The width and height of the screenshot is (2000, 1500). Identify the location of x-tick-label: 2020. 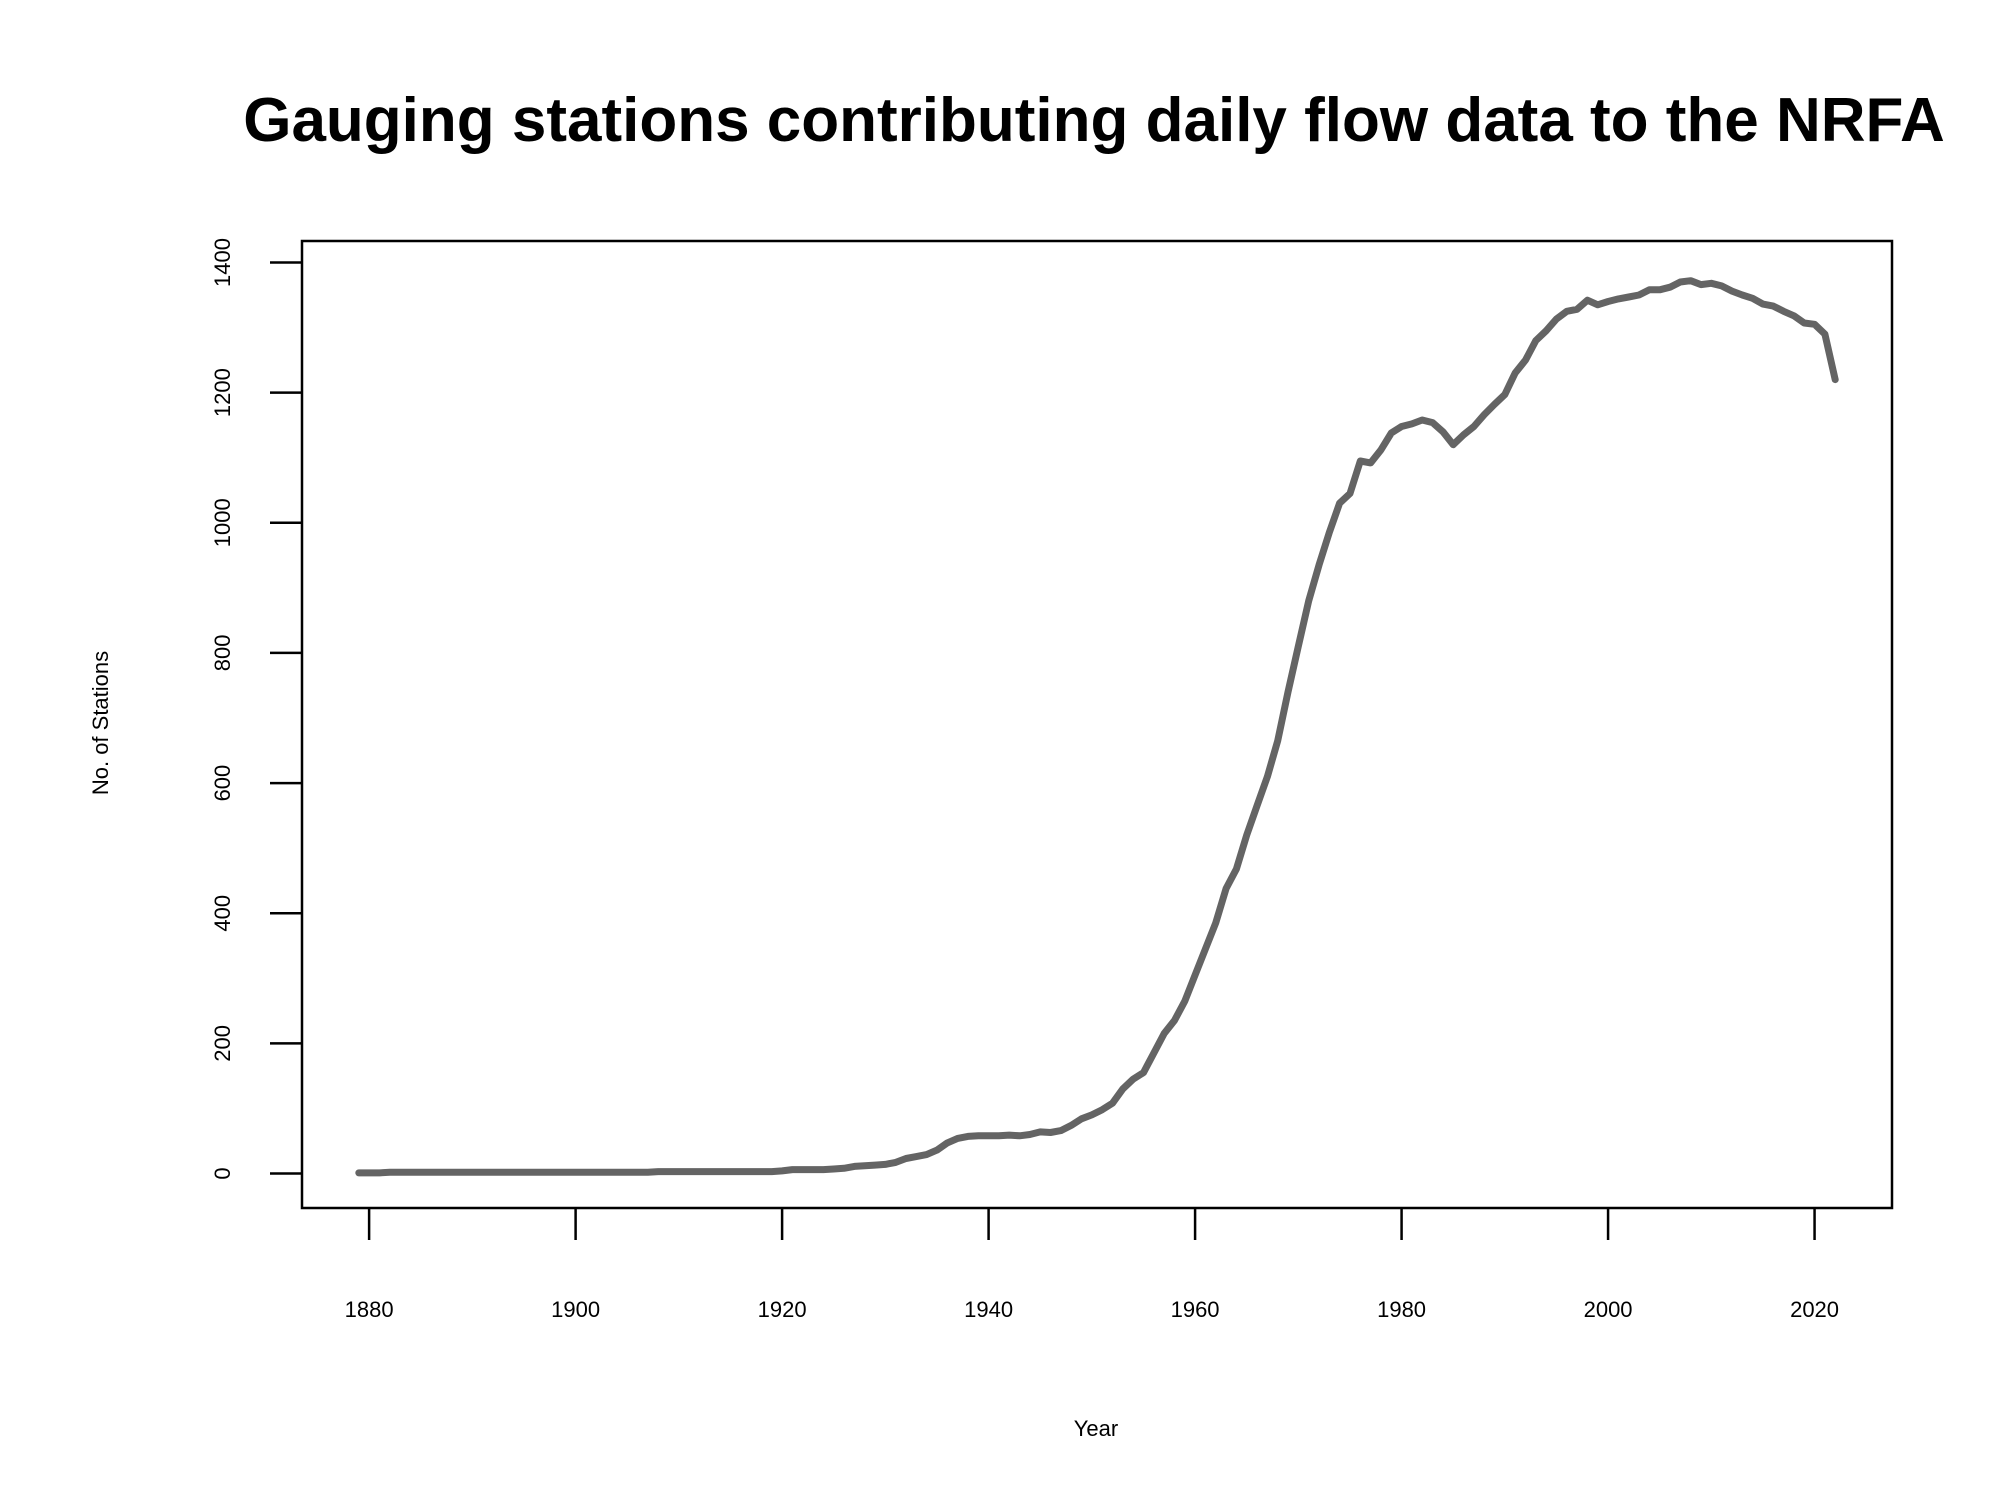
(1814, 1309).